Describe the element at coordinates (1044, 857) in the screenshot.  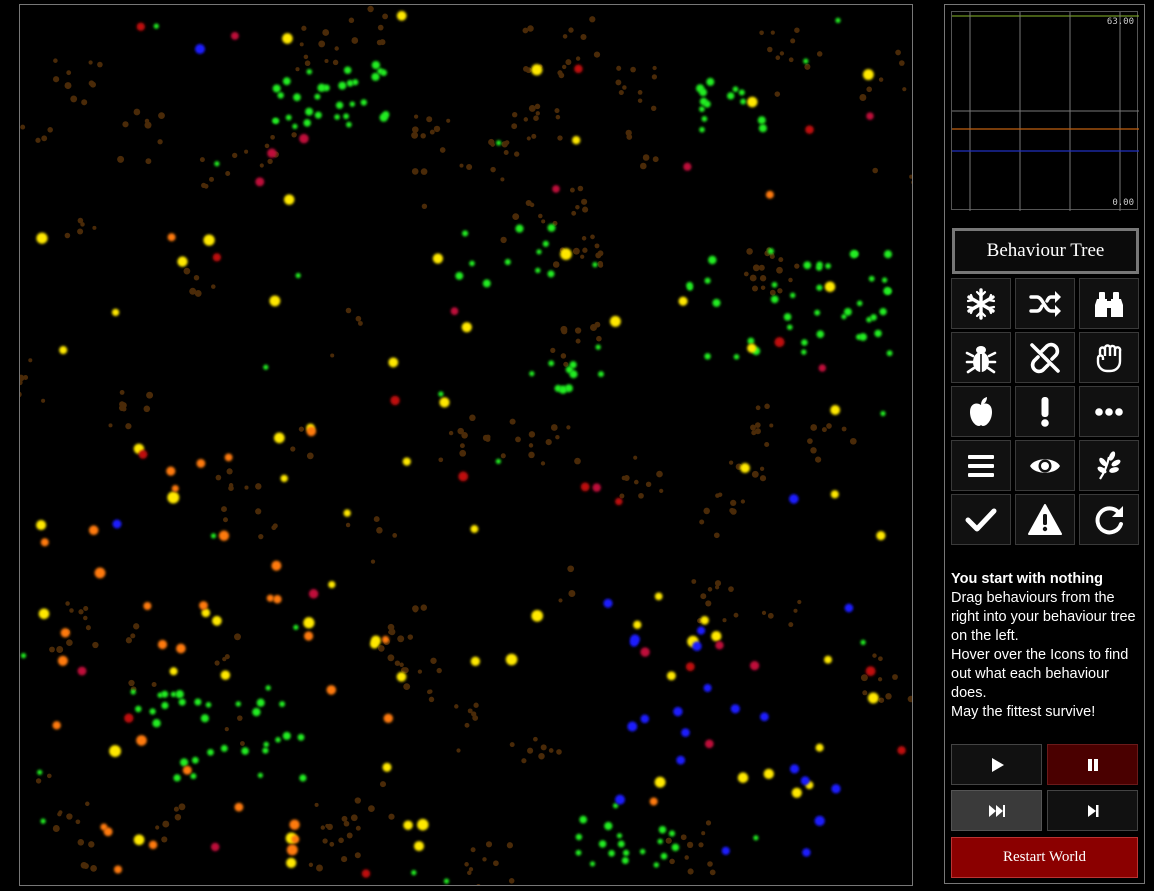
I see `restart-world-button: Restart World` at that location.